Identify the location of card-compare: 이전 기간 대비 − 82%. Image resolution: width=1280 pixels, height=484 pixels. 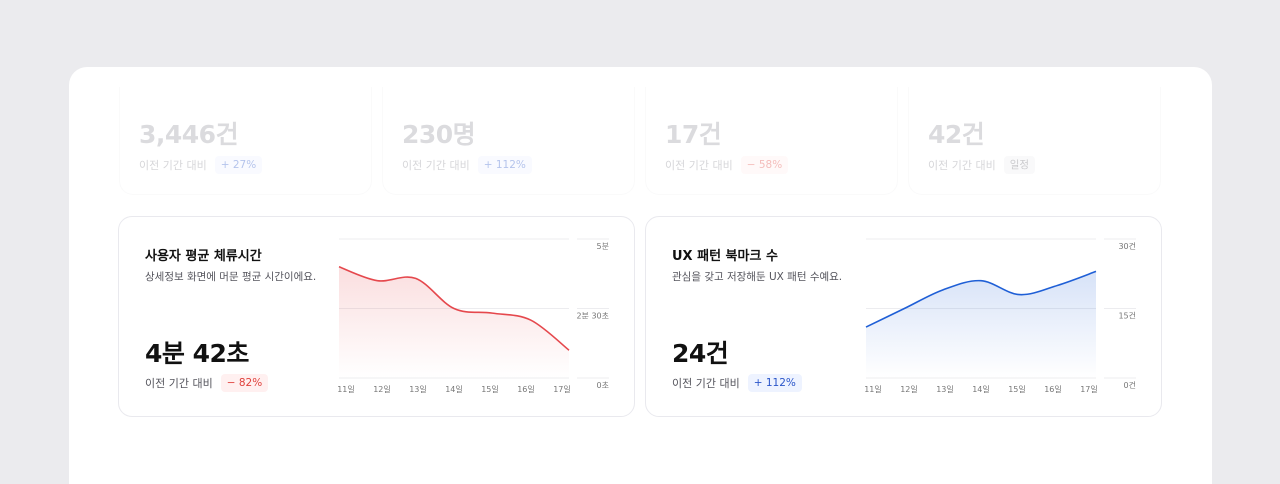
(207, 383).